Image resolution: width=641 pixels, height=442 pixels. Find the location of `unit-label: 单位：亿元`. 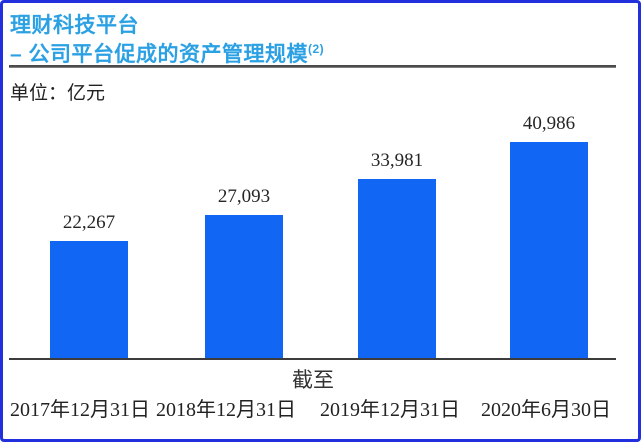

unit-label: 单位：亿元 is located at coordinates (58, 93).